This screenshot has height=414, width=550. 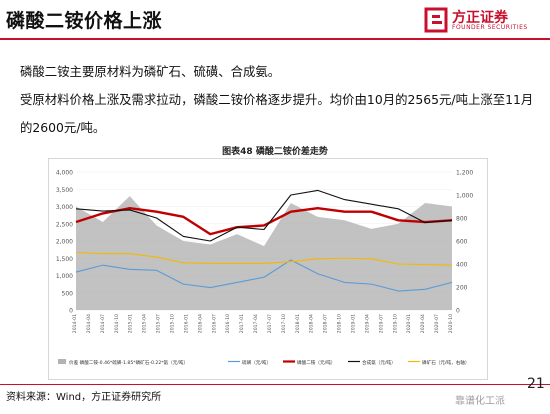 I want to click on x-tick-label: 2017-01, so click(x=242, y=323).